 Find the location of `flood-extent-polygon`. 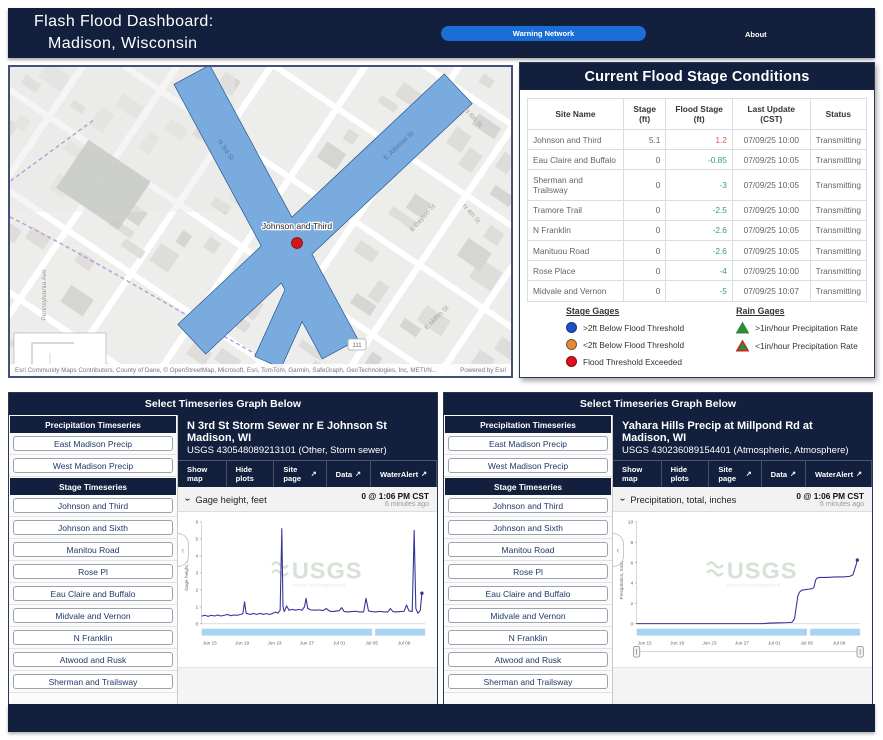

flood-extent-polygon is located at coordinates (323, 218).